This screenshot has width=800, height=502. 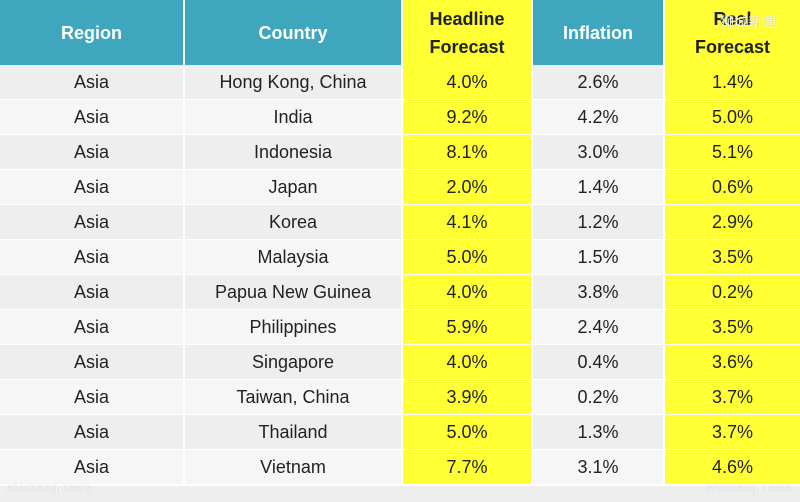 I want to click on table-row: Asia Japan 2.0% 1.4% 0.6%, so click(x=400, y=187).